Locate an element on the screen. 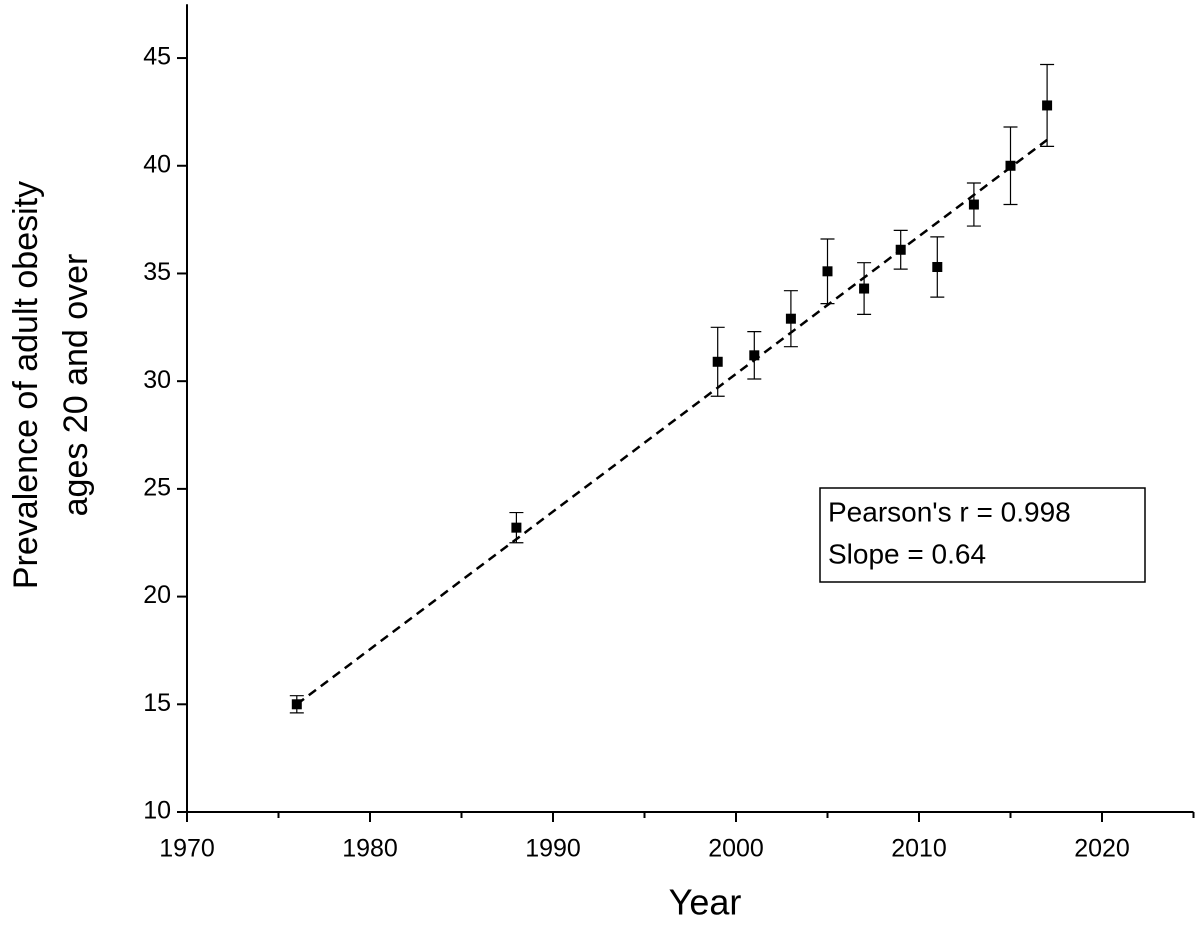  x-tick-label: 1980 is located at coordinates (370, 849).